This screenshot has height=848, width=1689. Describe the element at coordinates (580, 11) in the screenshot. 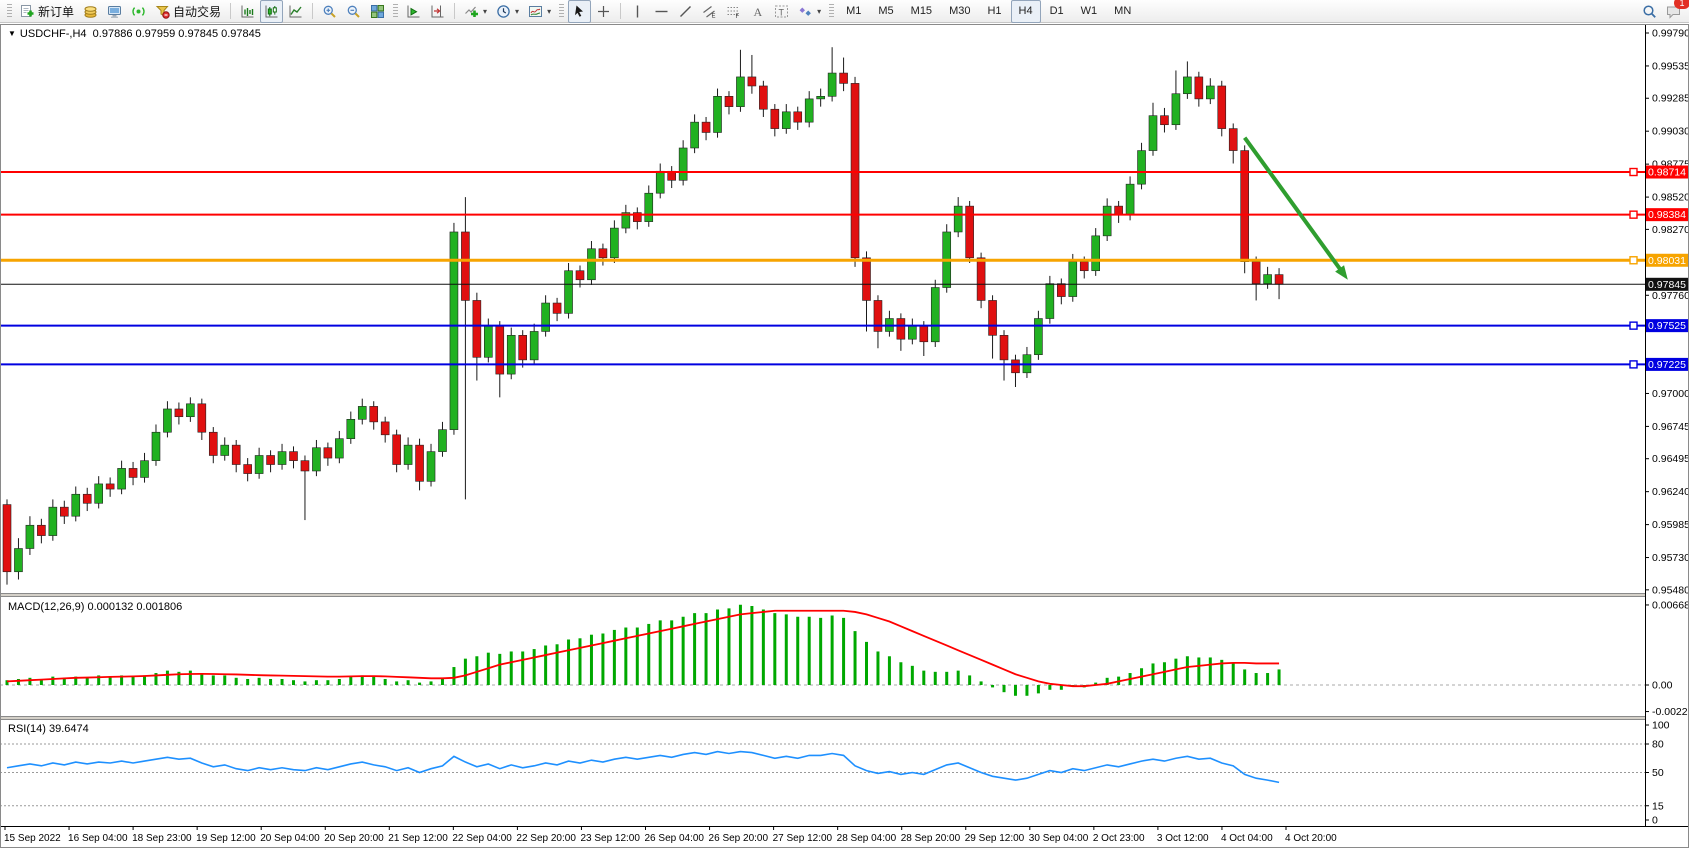

I see `cursor-button` at that location.